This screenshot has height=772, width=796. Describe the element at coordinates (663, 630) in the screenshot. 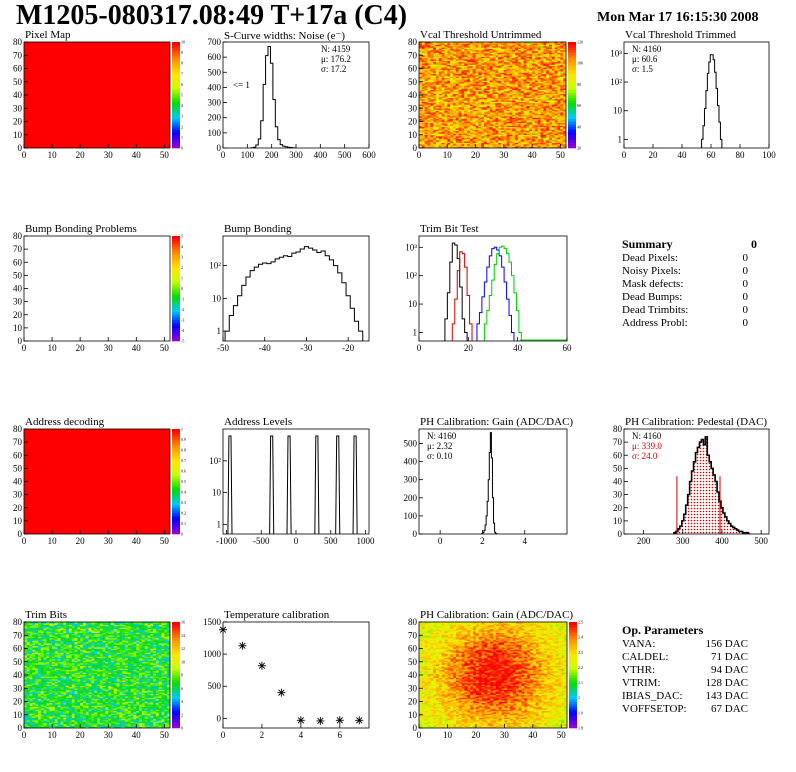

I see `op-params-title: Op. Parameters` at that location.